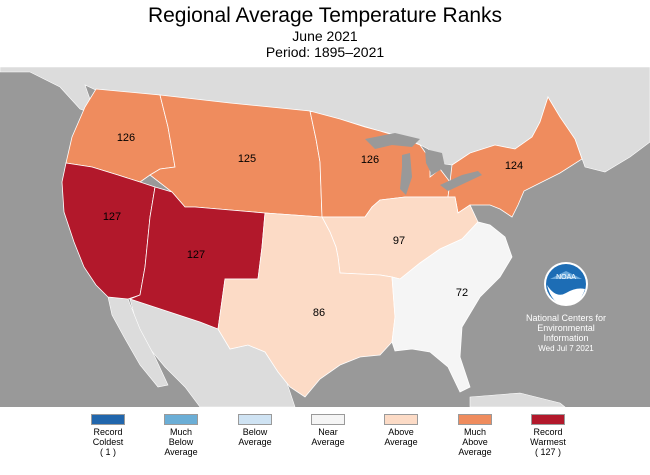 This screenshot has width=650, height=475. What do you see at coordinates (517, 399) in the screenshot?
I see `cuba-land` at bounding box center [517, 399].